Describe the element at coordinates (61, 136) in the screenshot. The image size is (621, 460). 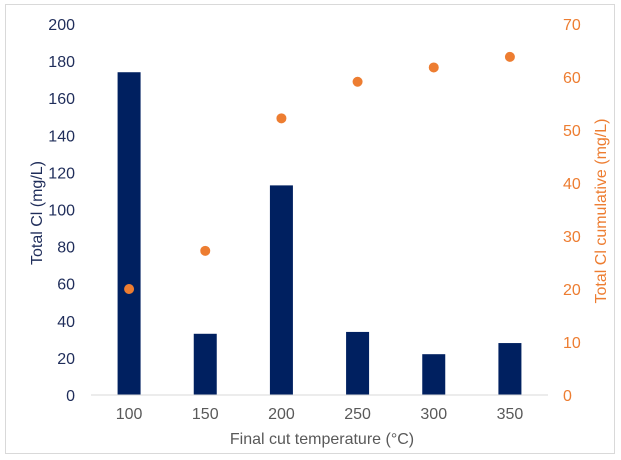
I see `left-tick-label: 140` at that location.